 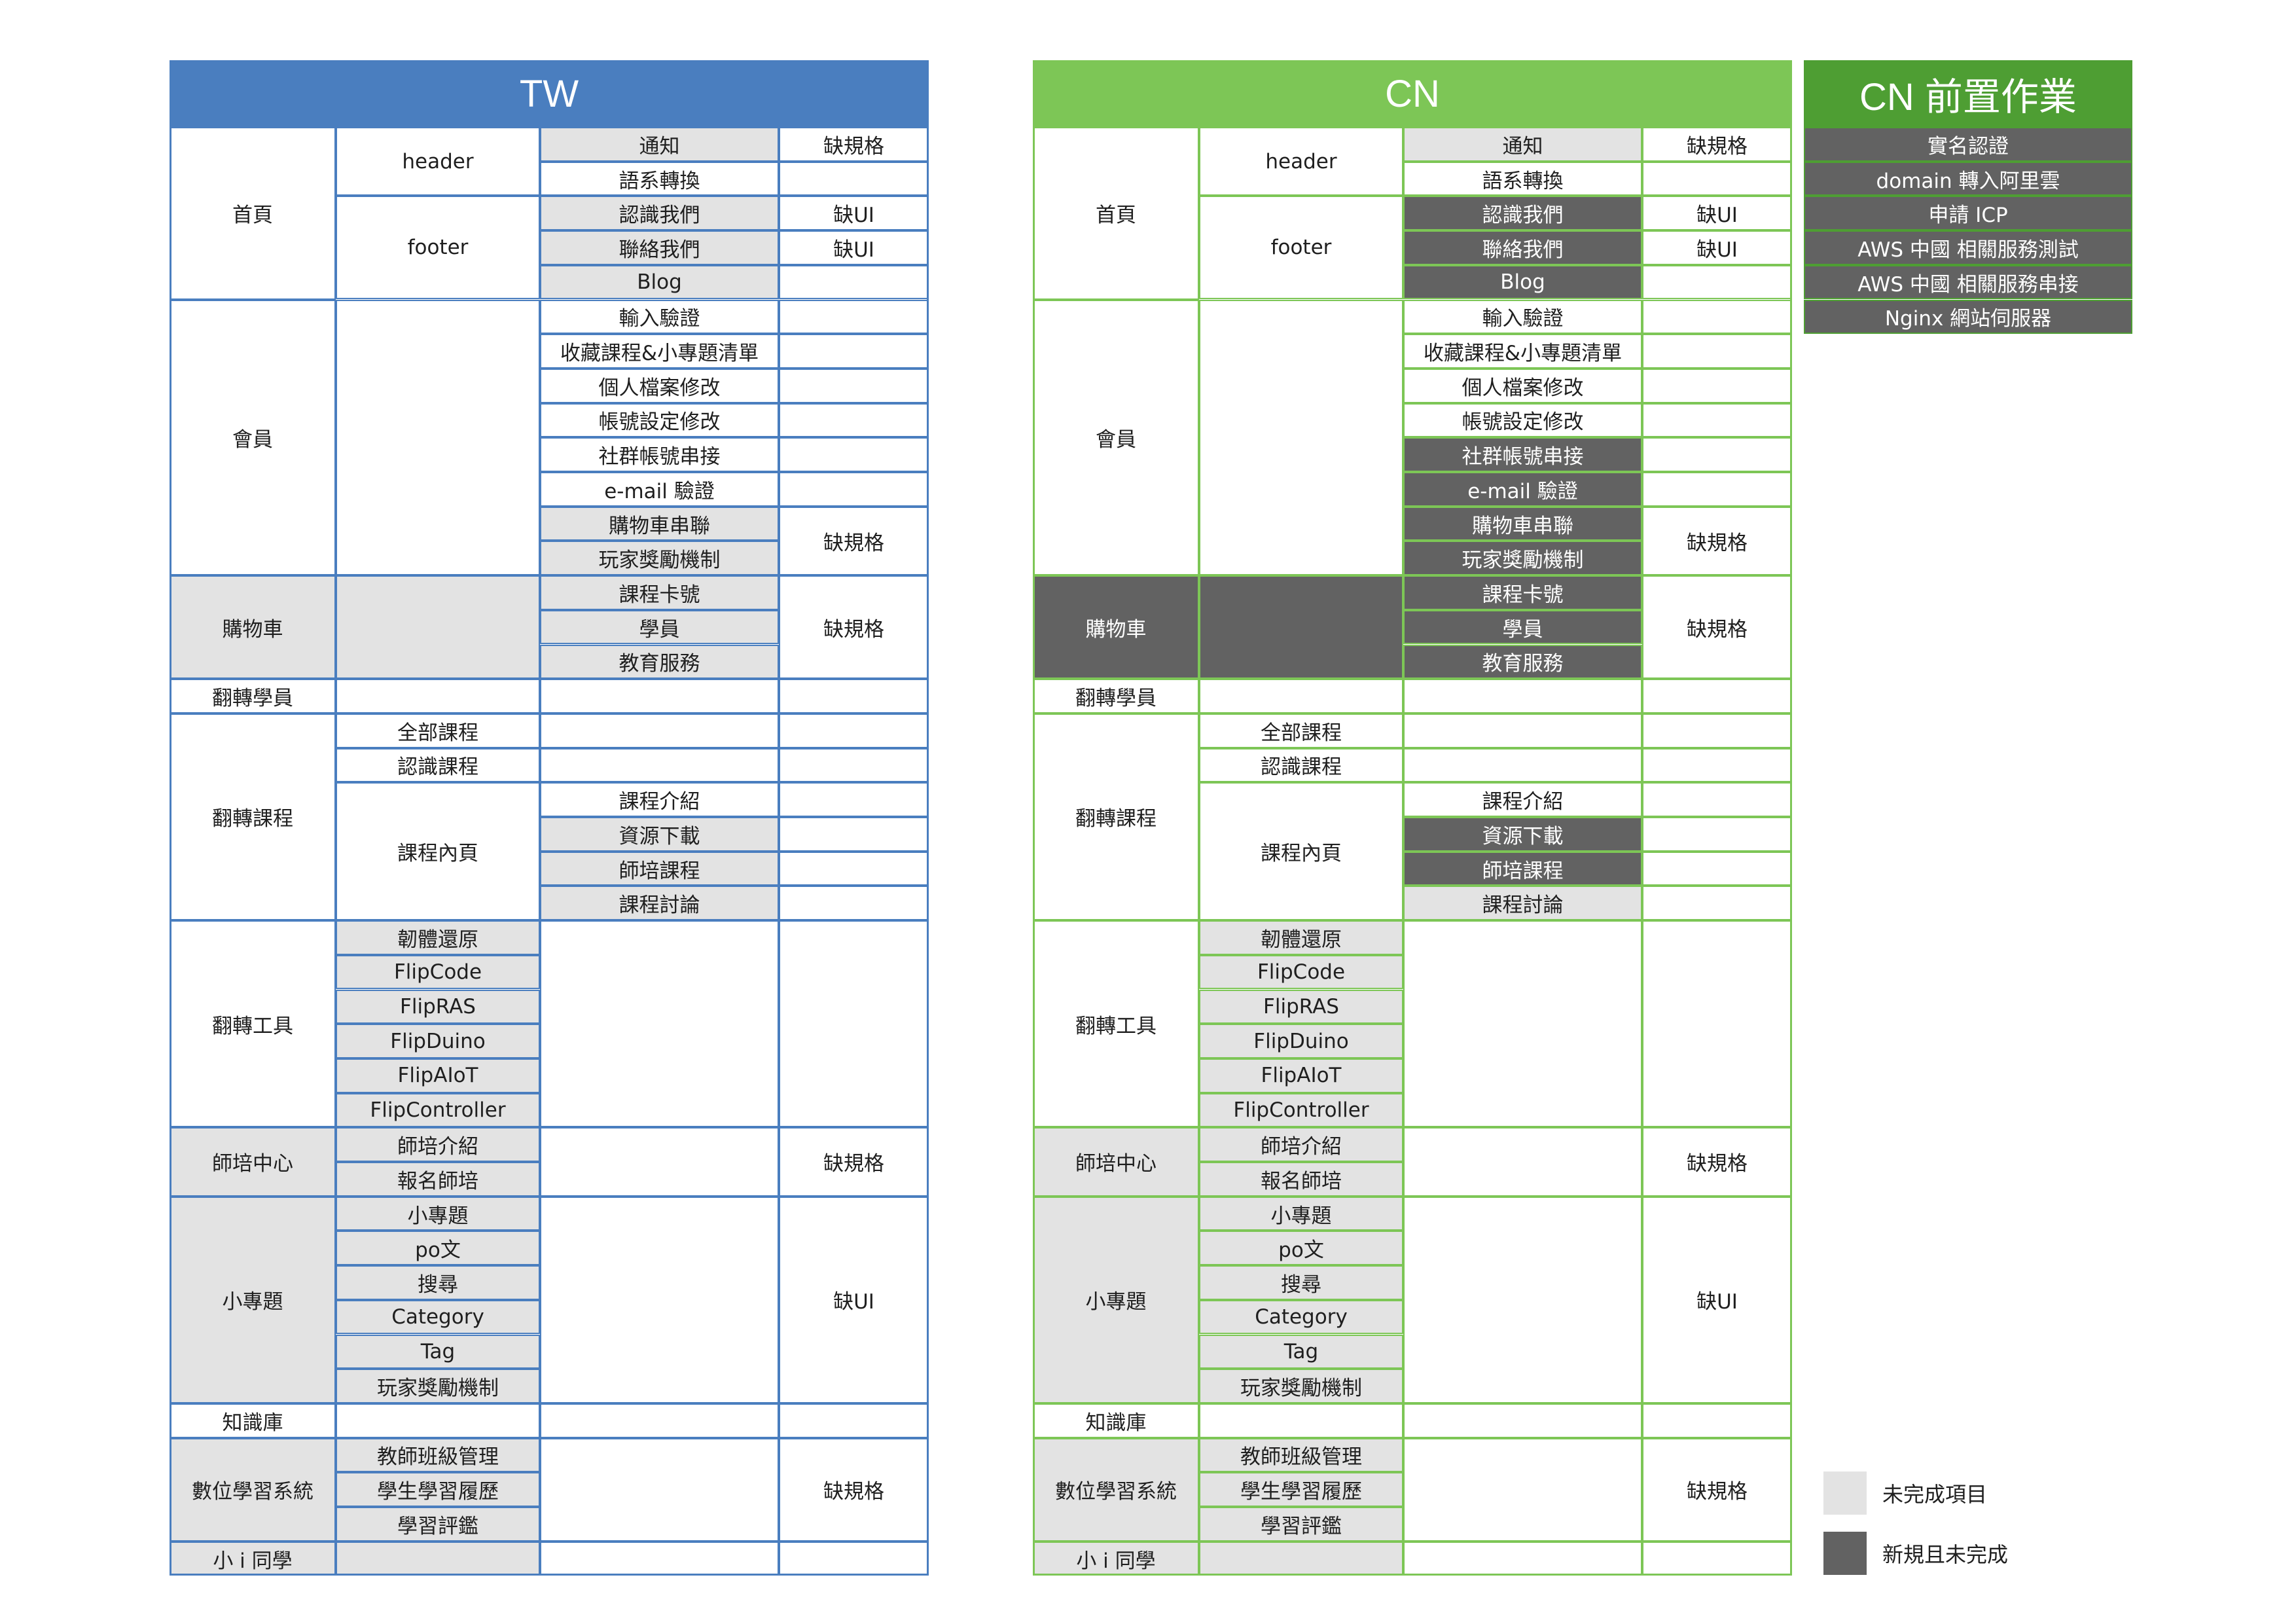 I want to click on section-tw-7: 小專題, so click(x=253, y=1299).